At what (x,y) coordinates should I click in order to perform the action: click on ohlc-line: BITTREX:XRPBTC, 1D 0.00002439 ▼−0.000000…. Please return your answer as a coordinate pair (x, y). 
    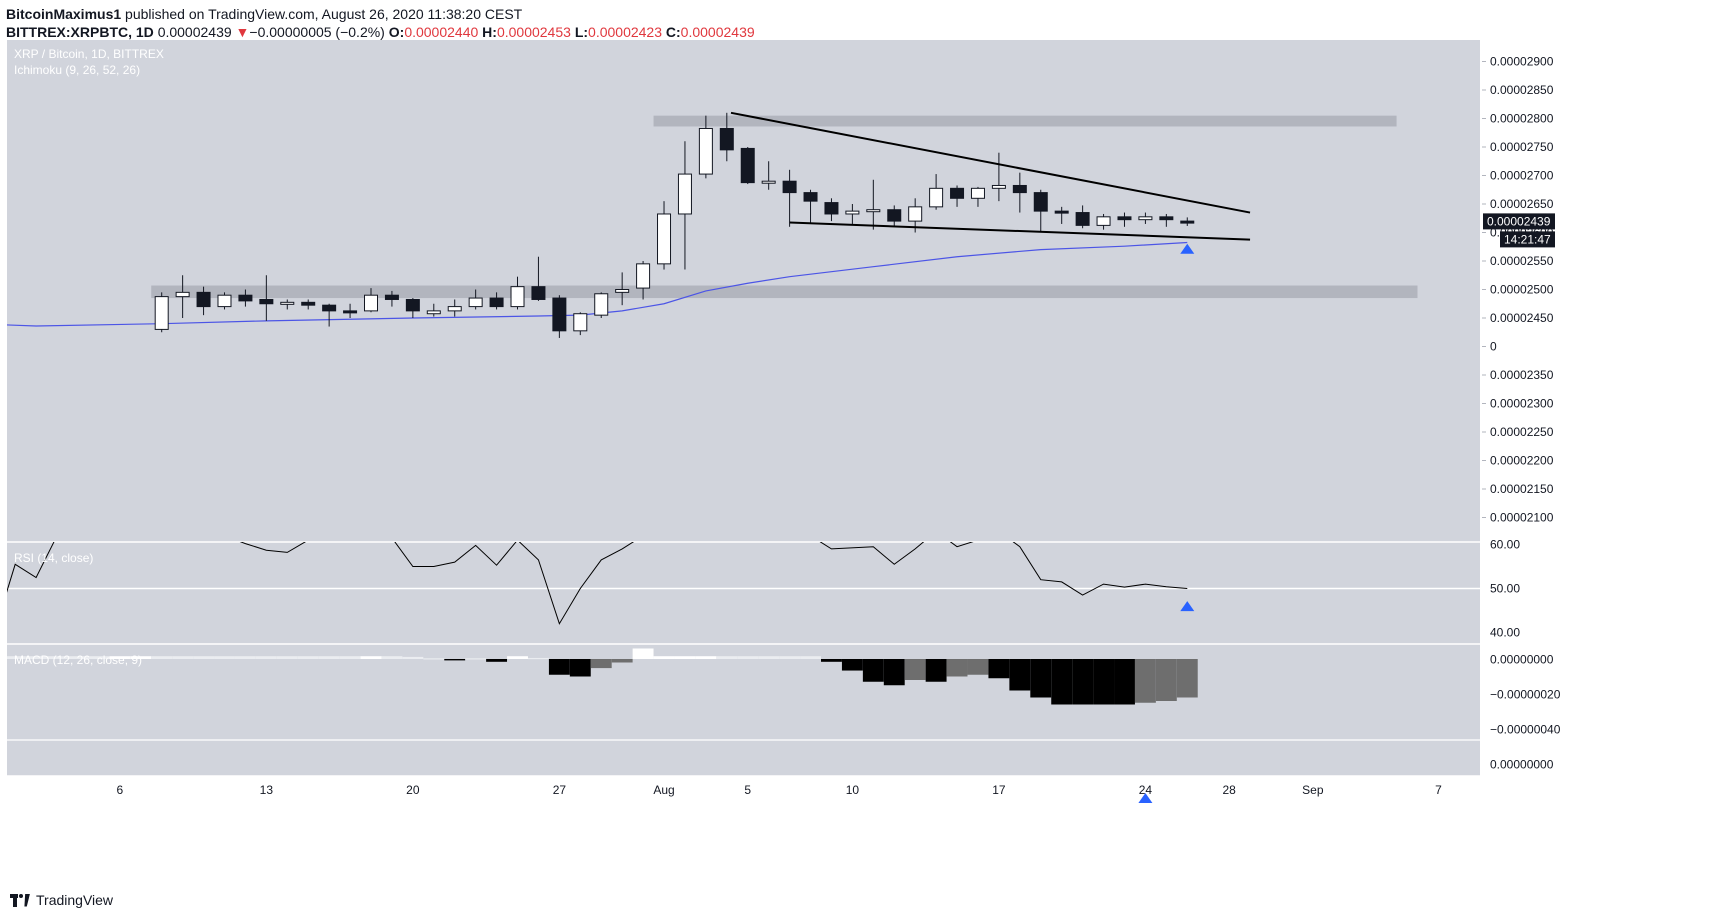
    Looking at the image, I should click on (380, 32).